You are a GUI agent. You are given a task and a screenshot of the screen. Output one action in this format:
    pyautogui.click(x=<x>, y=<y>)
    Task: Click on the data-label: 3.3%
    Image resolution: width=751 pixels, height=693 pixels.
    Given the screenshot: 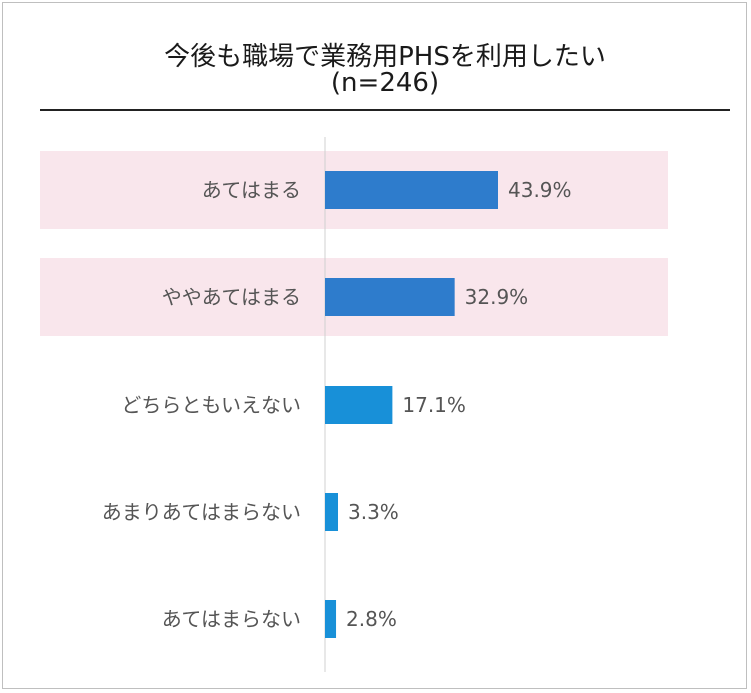 What is the action you would take?
    pyautogui.click(x=373, y=512)
    